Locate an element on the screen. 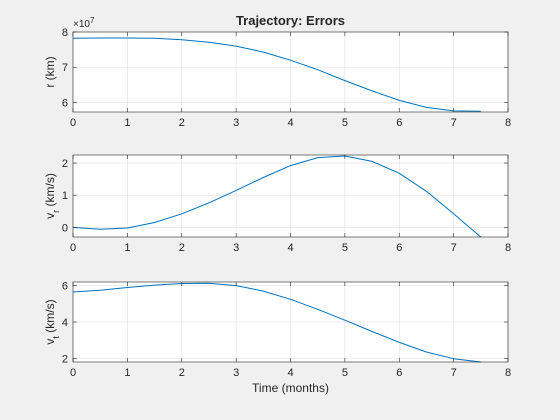 The image size is (560, 420). y-tick-label: 1 is located at coordinates (65, 196).